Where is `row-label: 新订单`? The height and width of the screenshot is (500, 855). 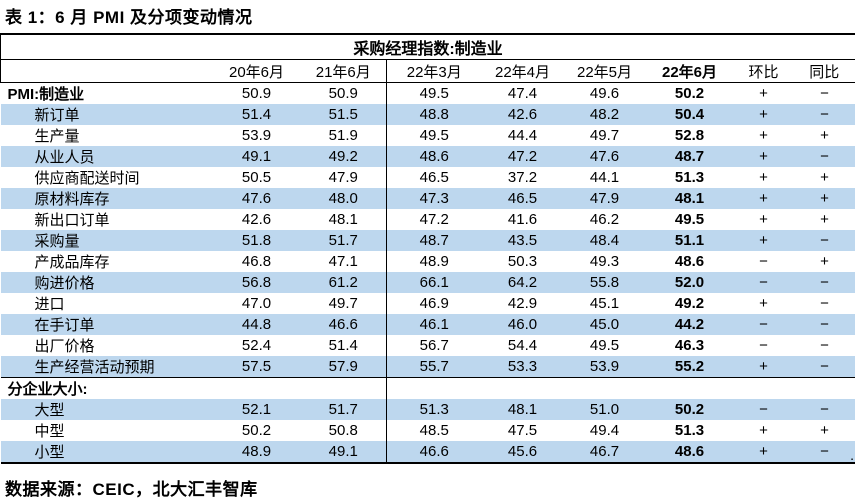 row-label: 新订单 is located at coordinates (107, 114).